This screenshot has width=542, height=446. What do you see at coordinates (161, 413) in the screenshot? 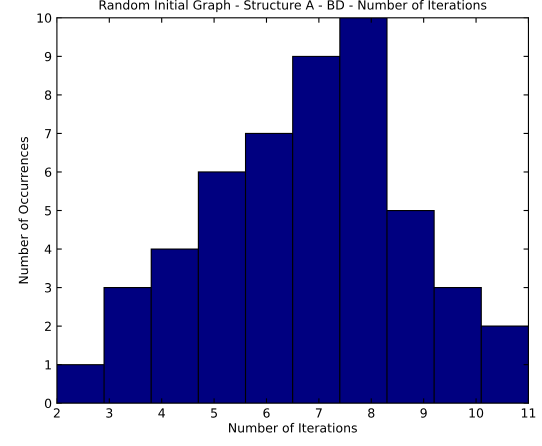
I see `x-tick-label: 4` at bounding box center [161, 413].